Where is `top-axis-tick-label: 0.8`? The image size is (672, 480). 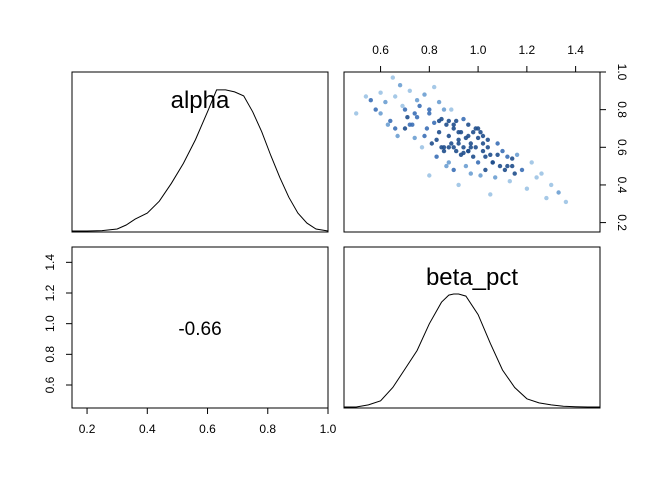 top-axis-tick-label: 0.8 is located at coordinates (429, 50).